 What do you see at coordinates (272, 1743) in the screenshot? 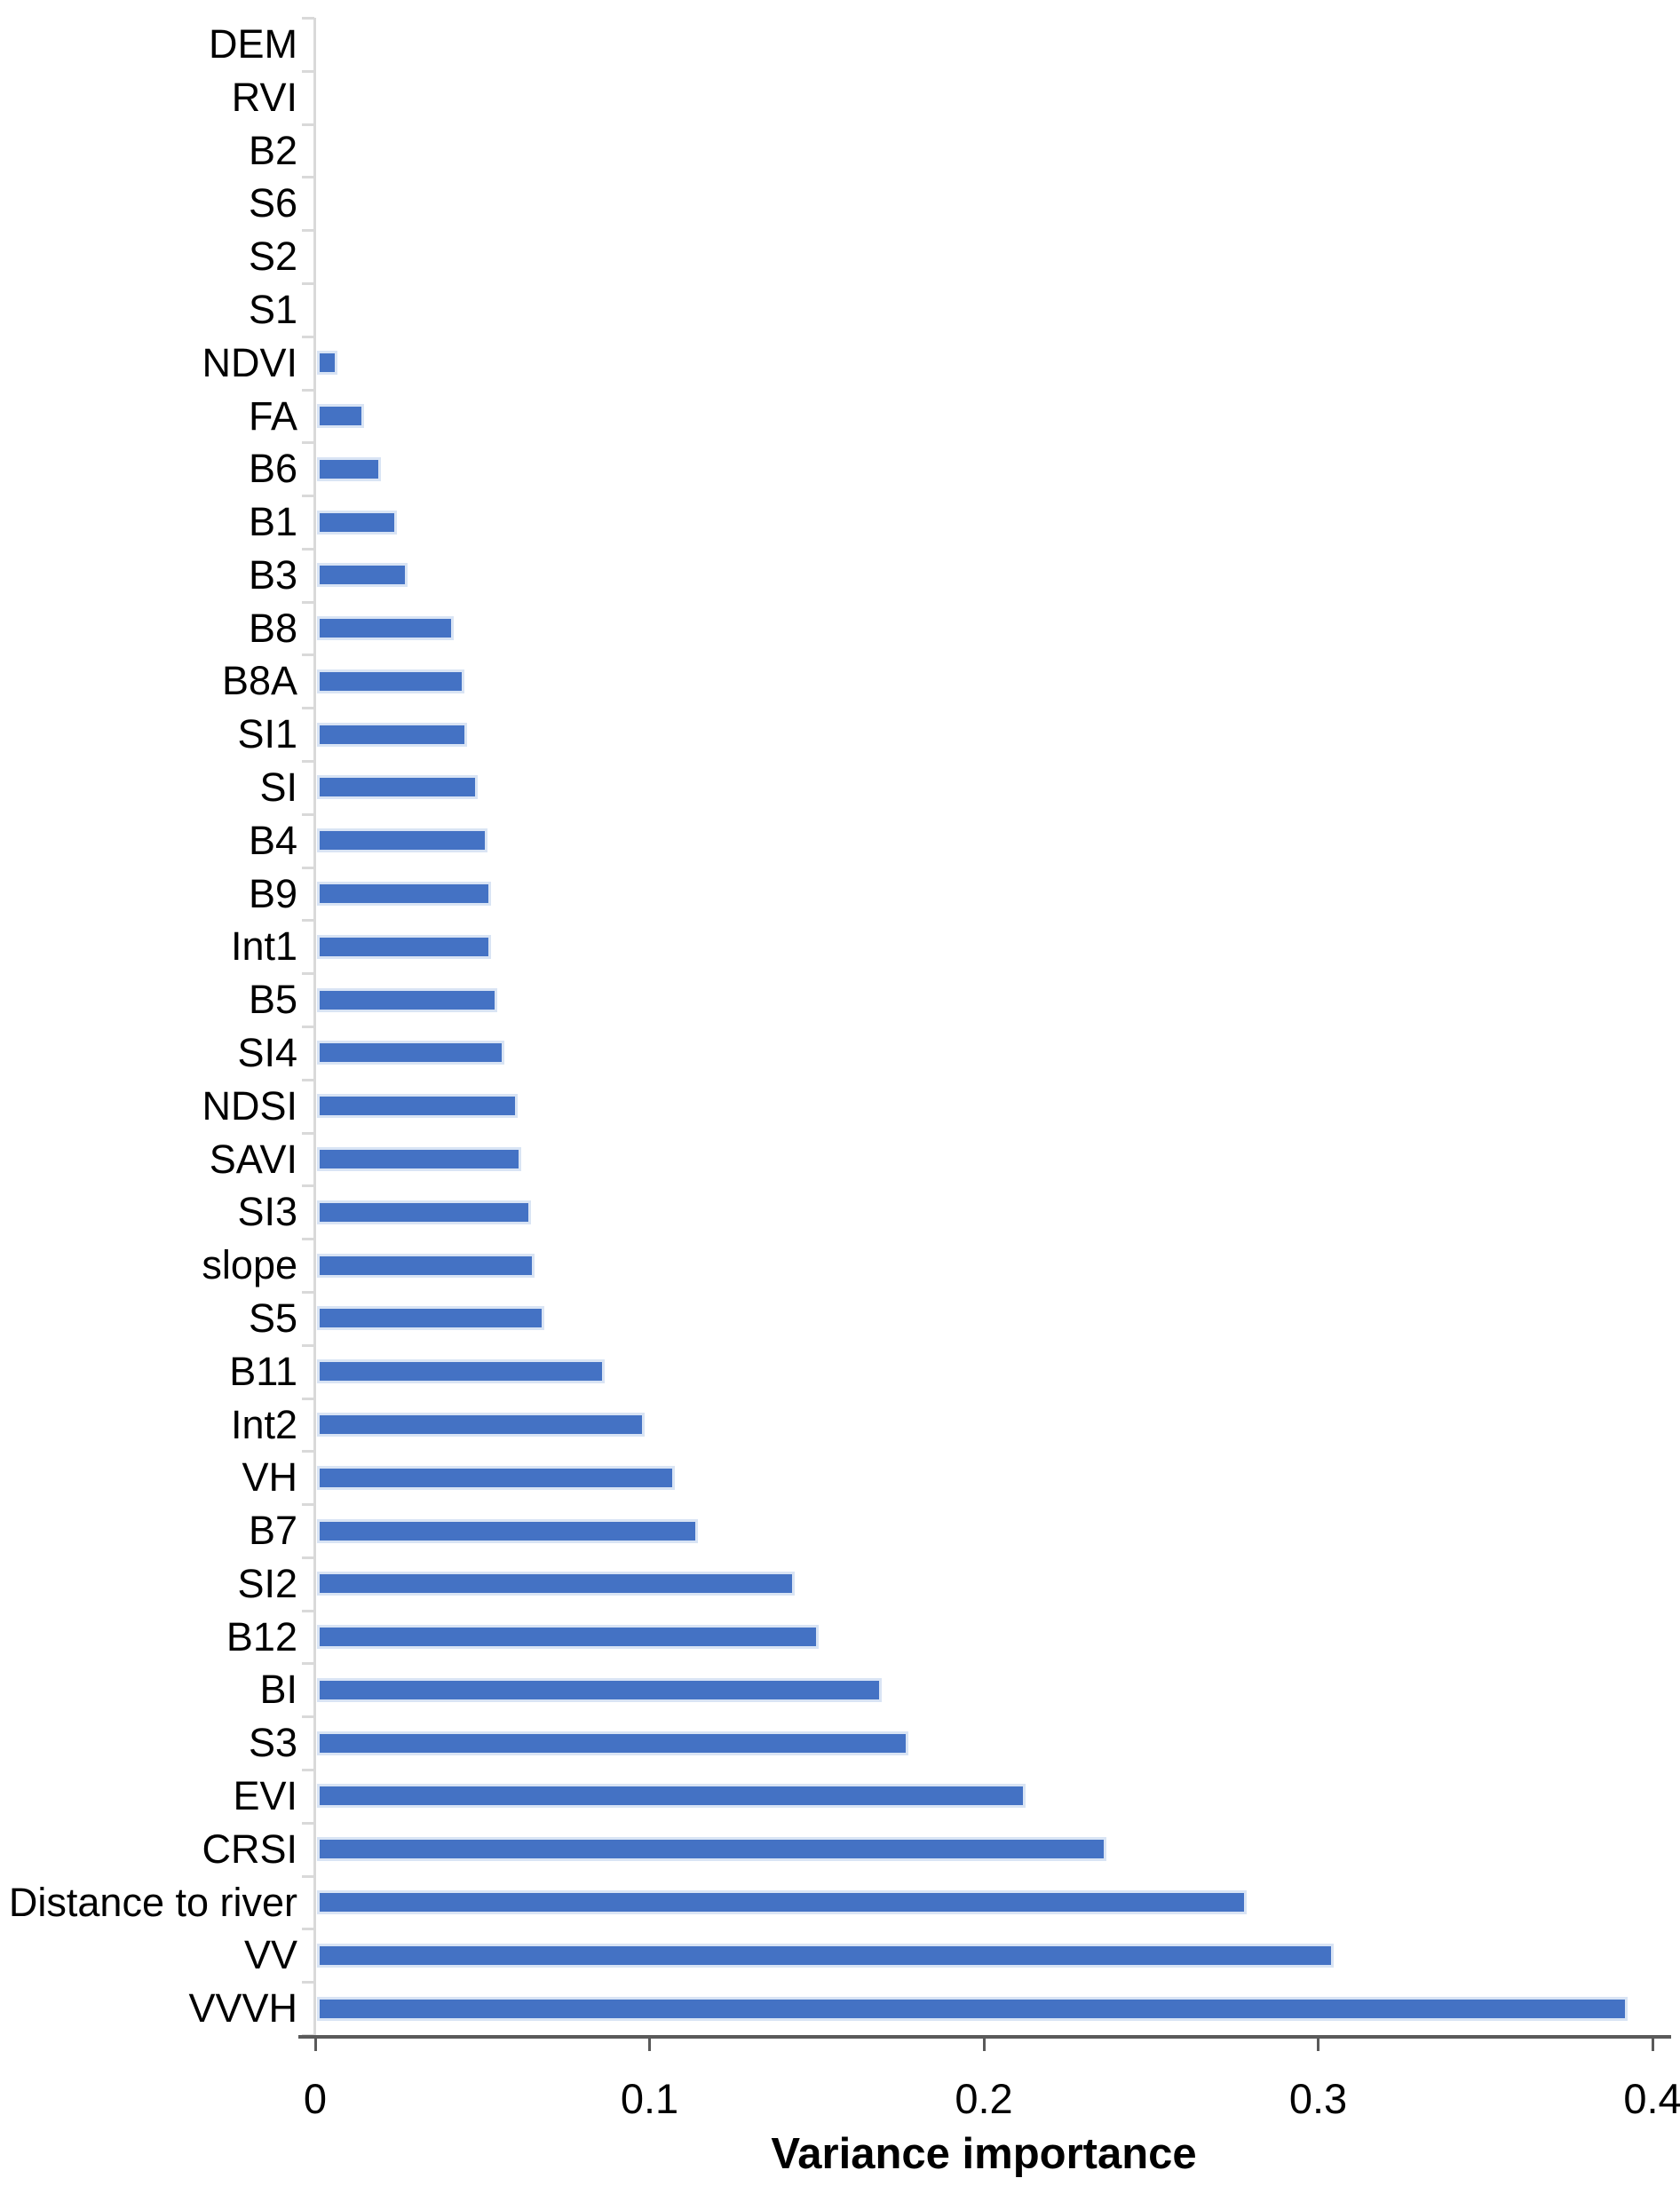
I see `category-label: S3` at bounding box center [272, 1743].